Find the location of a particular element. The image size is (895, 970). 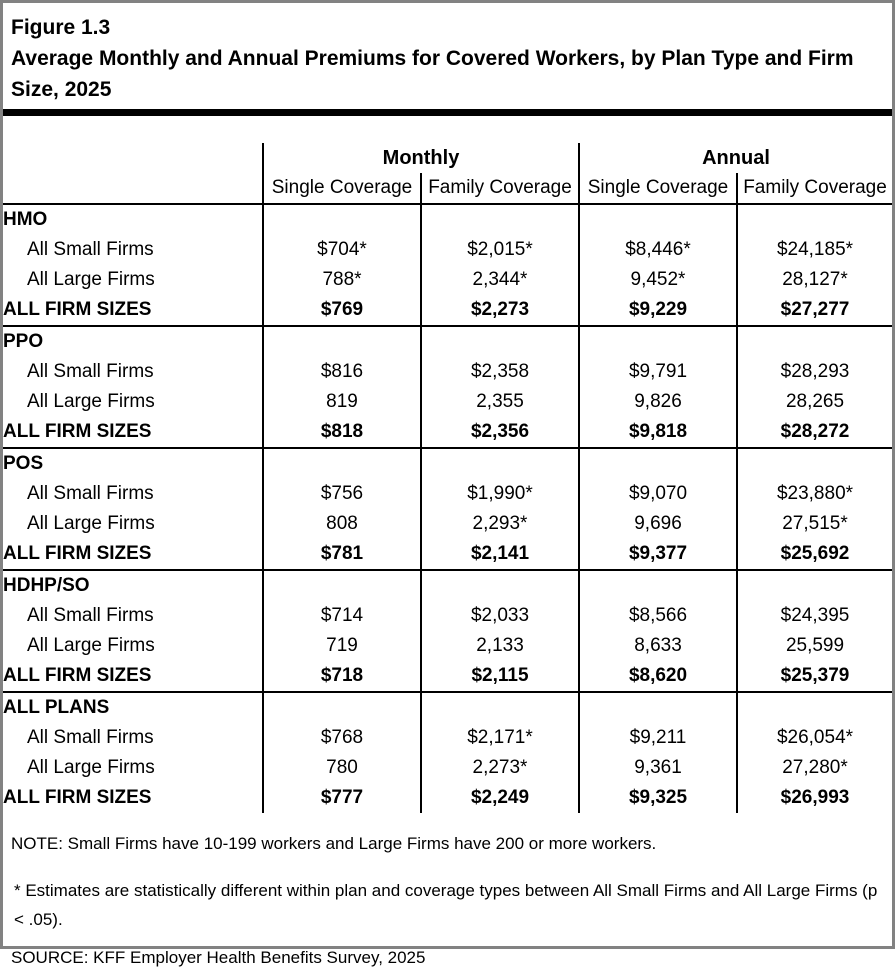

cell-value: $8,446* is located at coordinates (657, 250).